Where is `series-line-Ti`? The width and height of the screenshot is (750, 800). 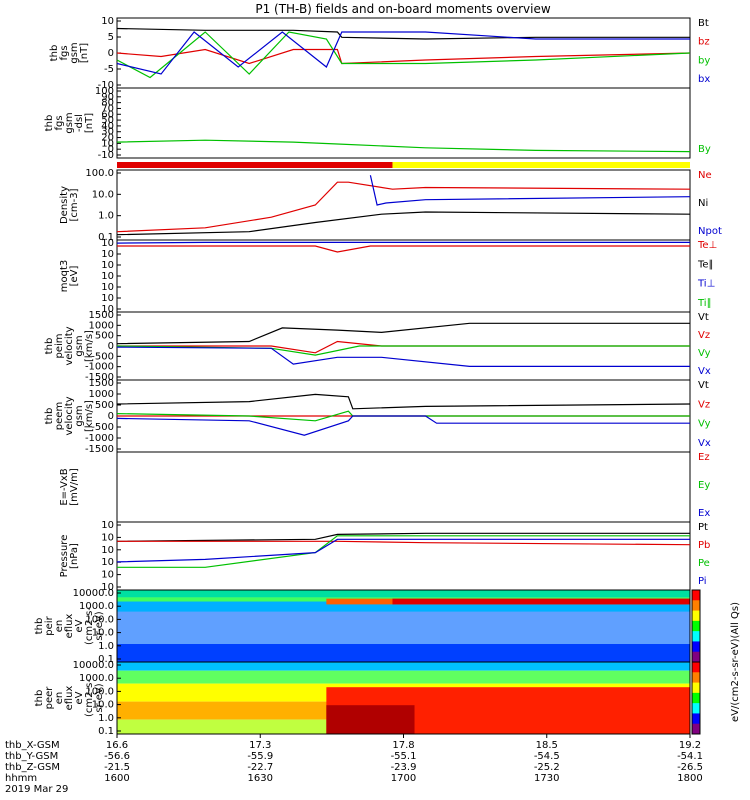
series-line-Ti is located at coordinates (403, 242).